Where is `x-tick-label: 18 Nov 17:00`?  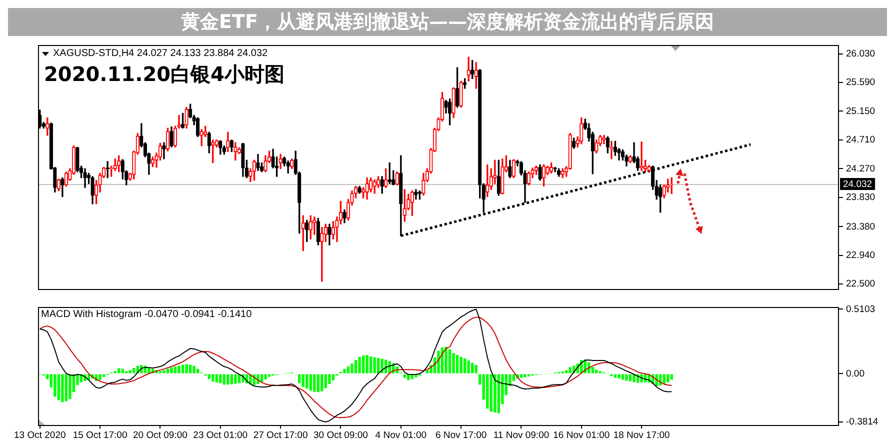 x-tick-label: 18 Nov 17:00 is located at coordinates (641, 435).